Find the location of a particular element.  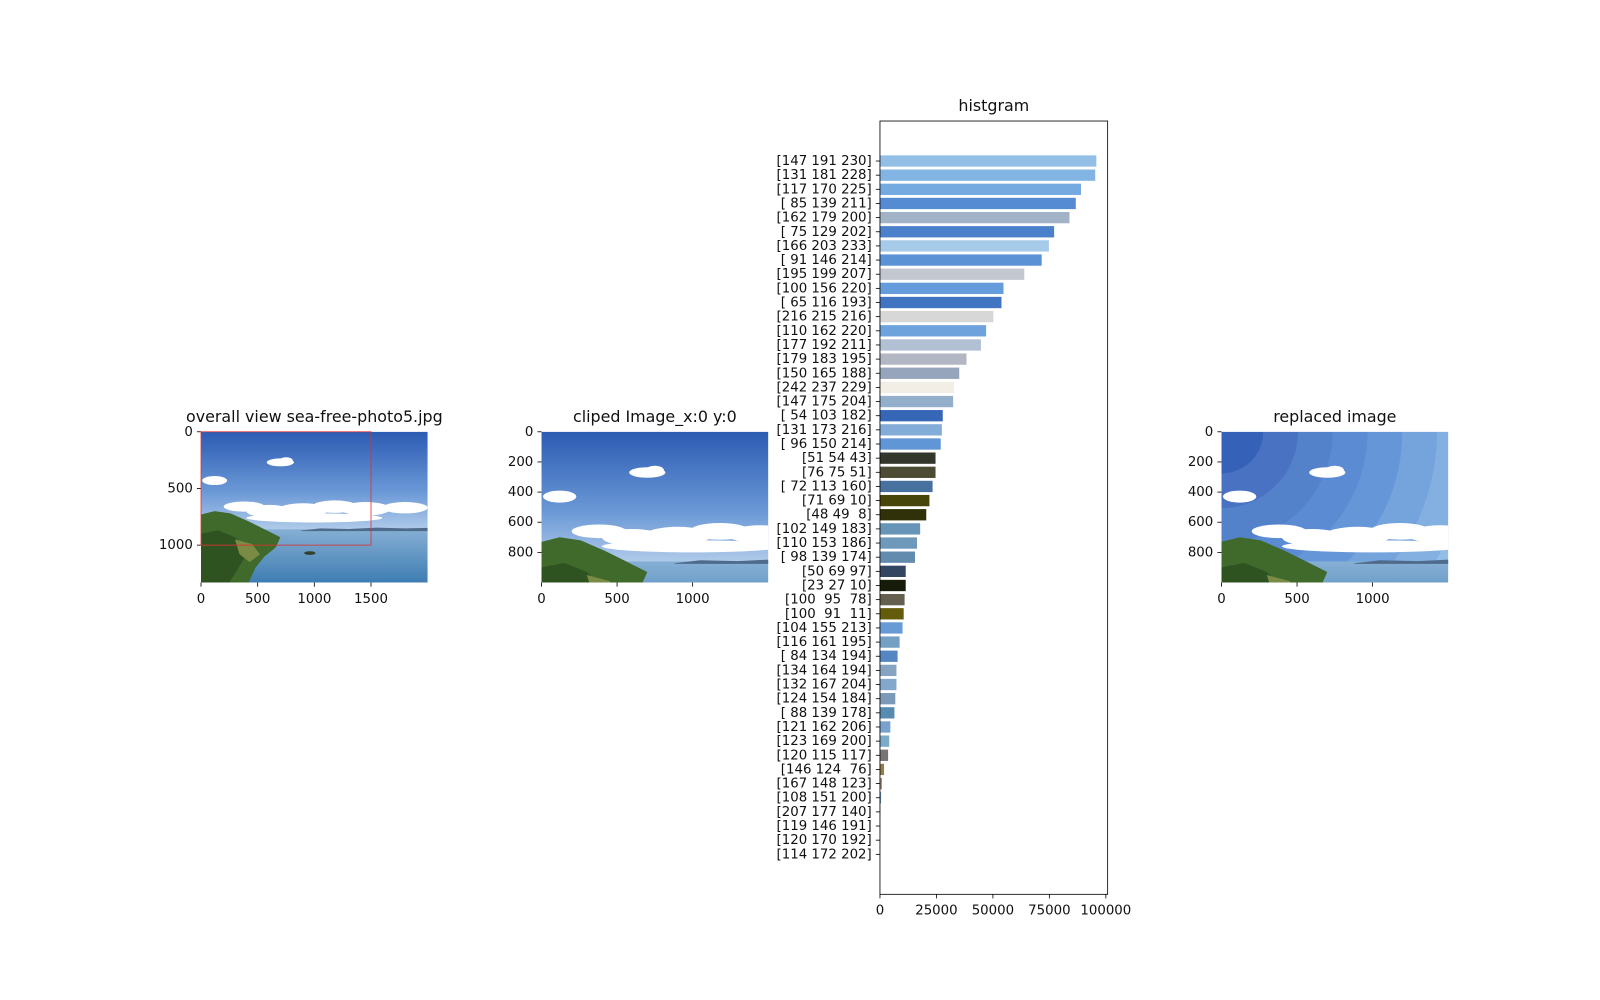

y-tick-label: [104 155 213] is located at coordinates (824, 628).